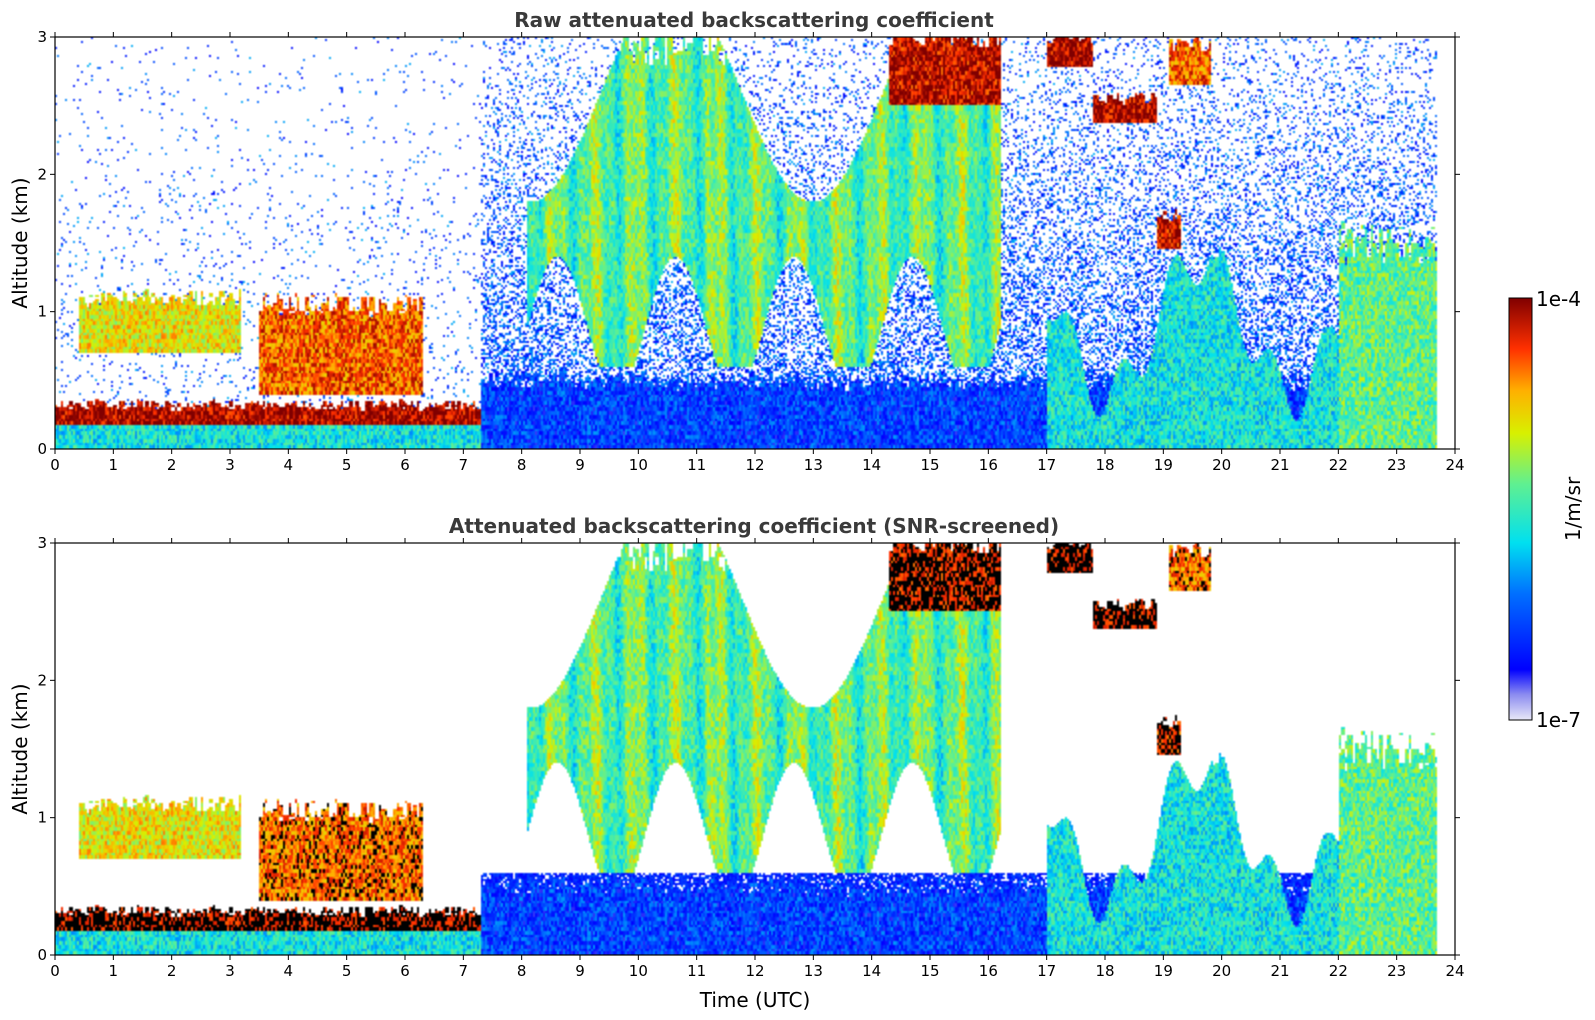  Describe the element at coordinates (1520, 509) in the screenshot. I see `colorbar-gradient` at that location.